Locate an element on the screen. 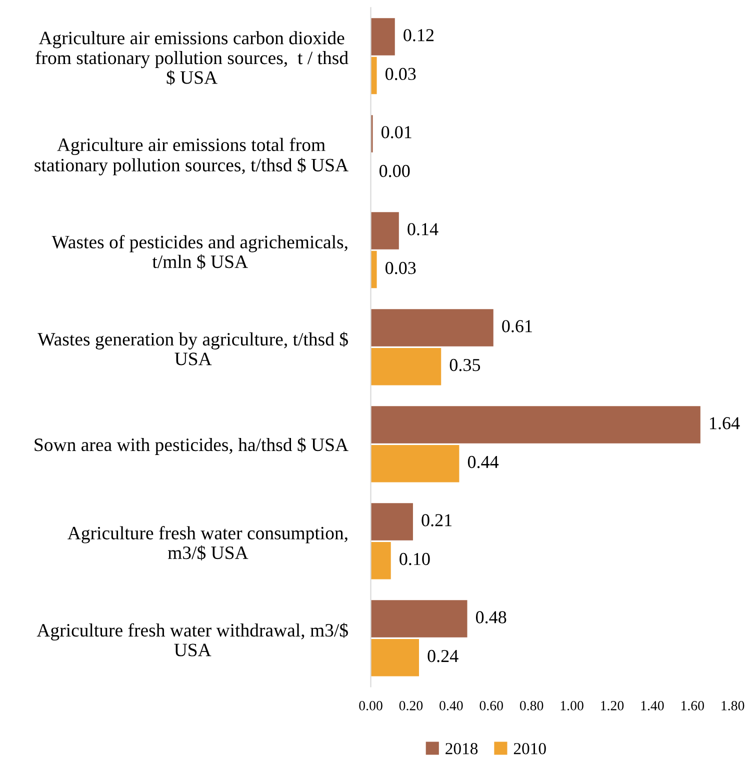  y-tick-label: Wastes generation by agriculture, t/thsd $ USA is located at coordinates (193, 349).